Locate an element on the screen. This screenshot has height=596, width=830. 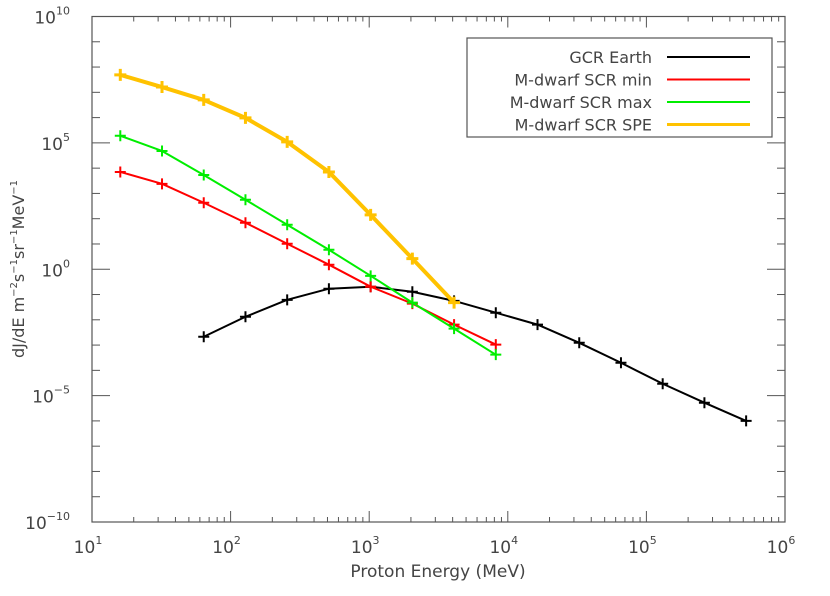
x-axis-label: Proton Energy (MeV) is located at coordinates (437, 572).